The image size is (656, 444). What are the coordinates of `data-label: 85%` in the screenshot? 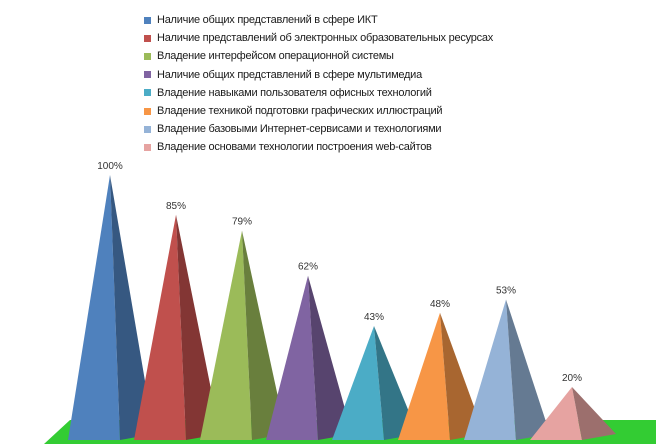 It's located at (176, 206).